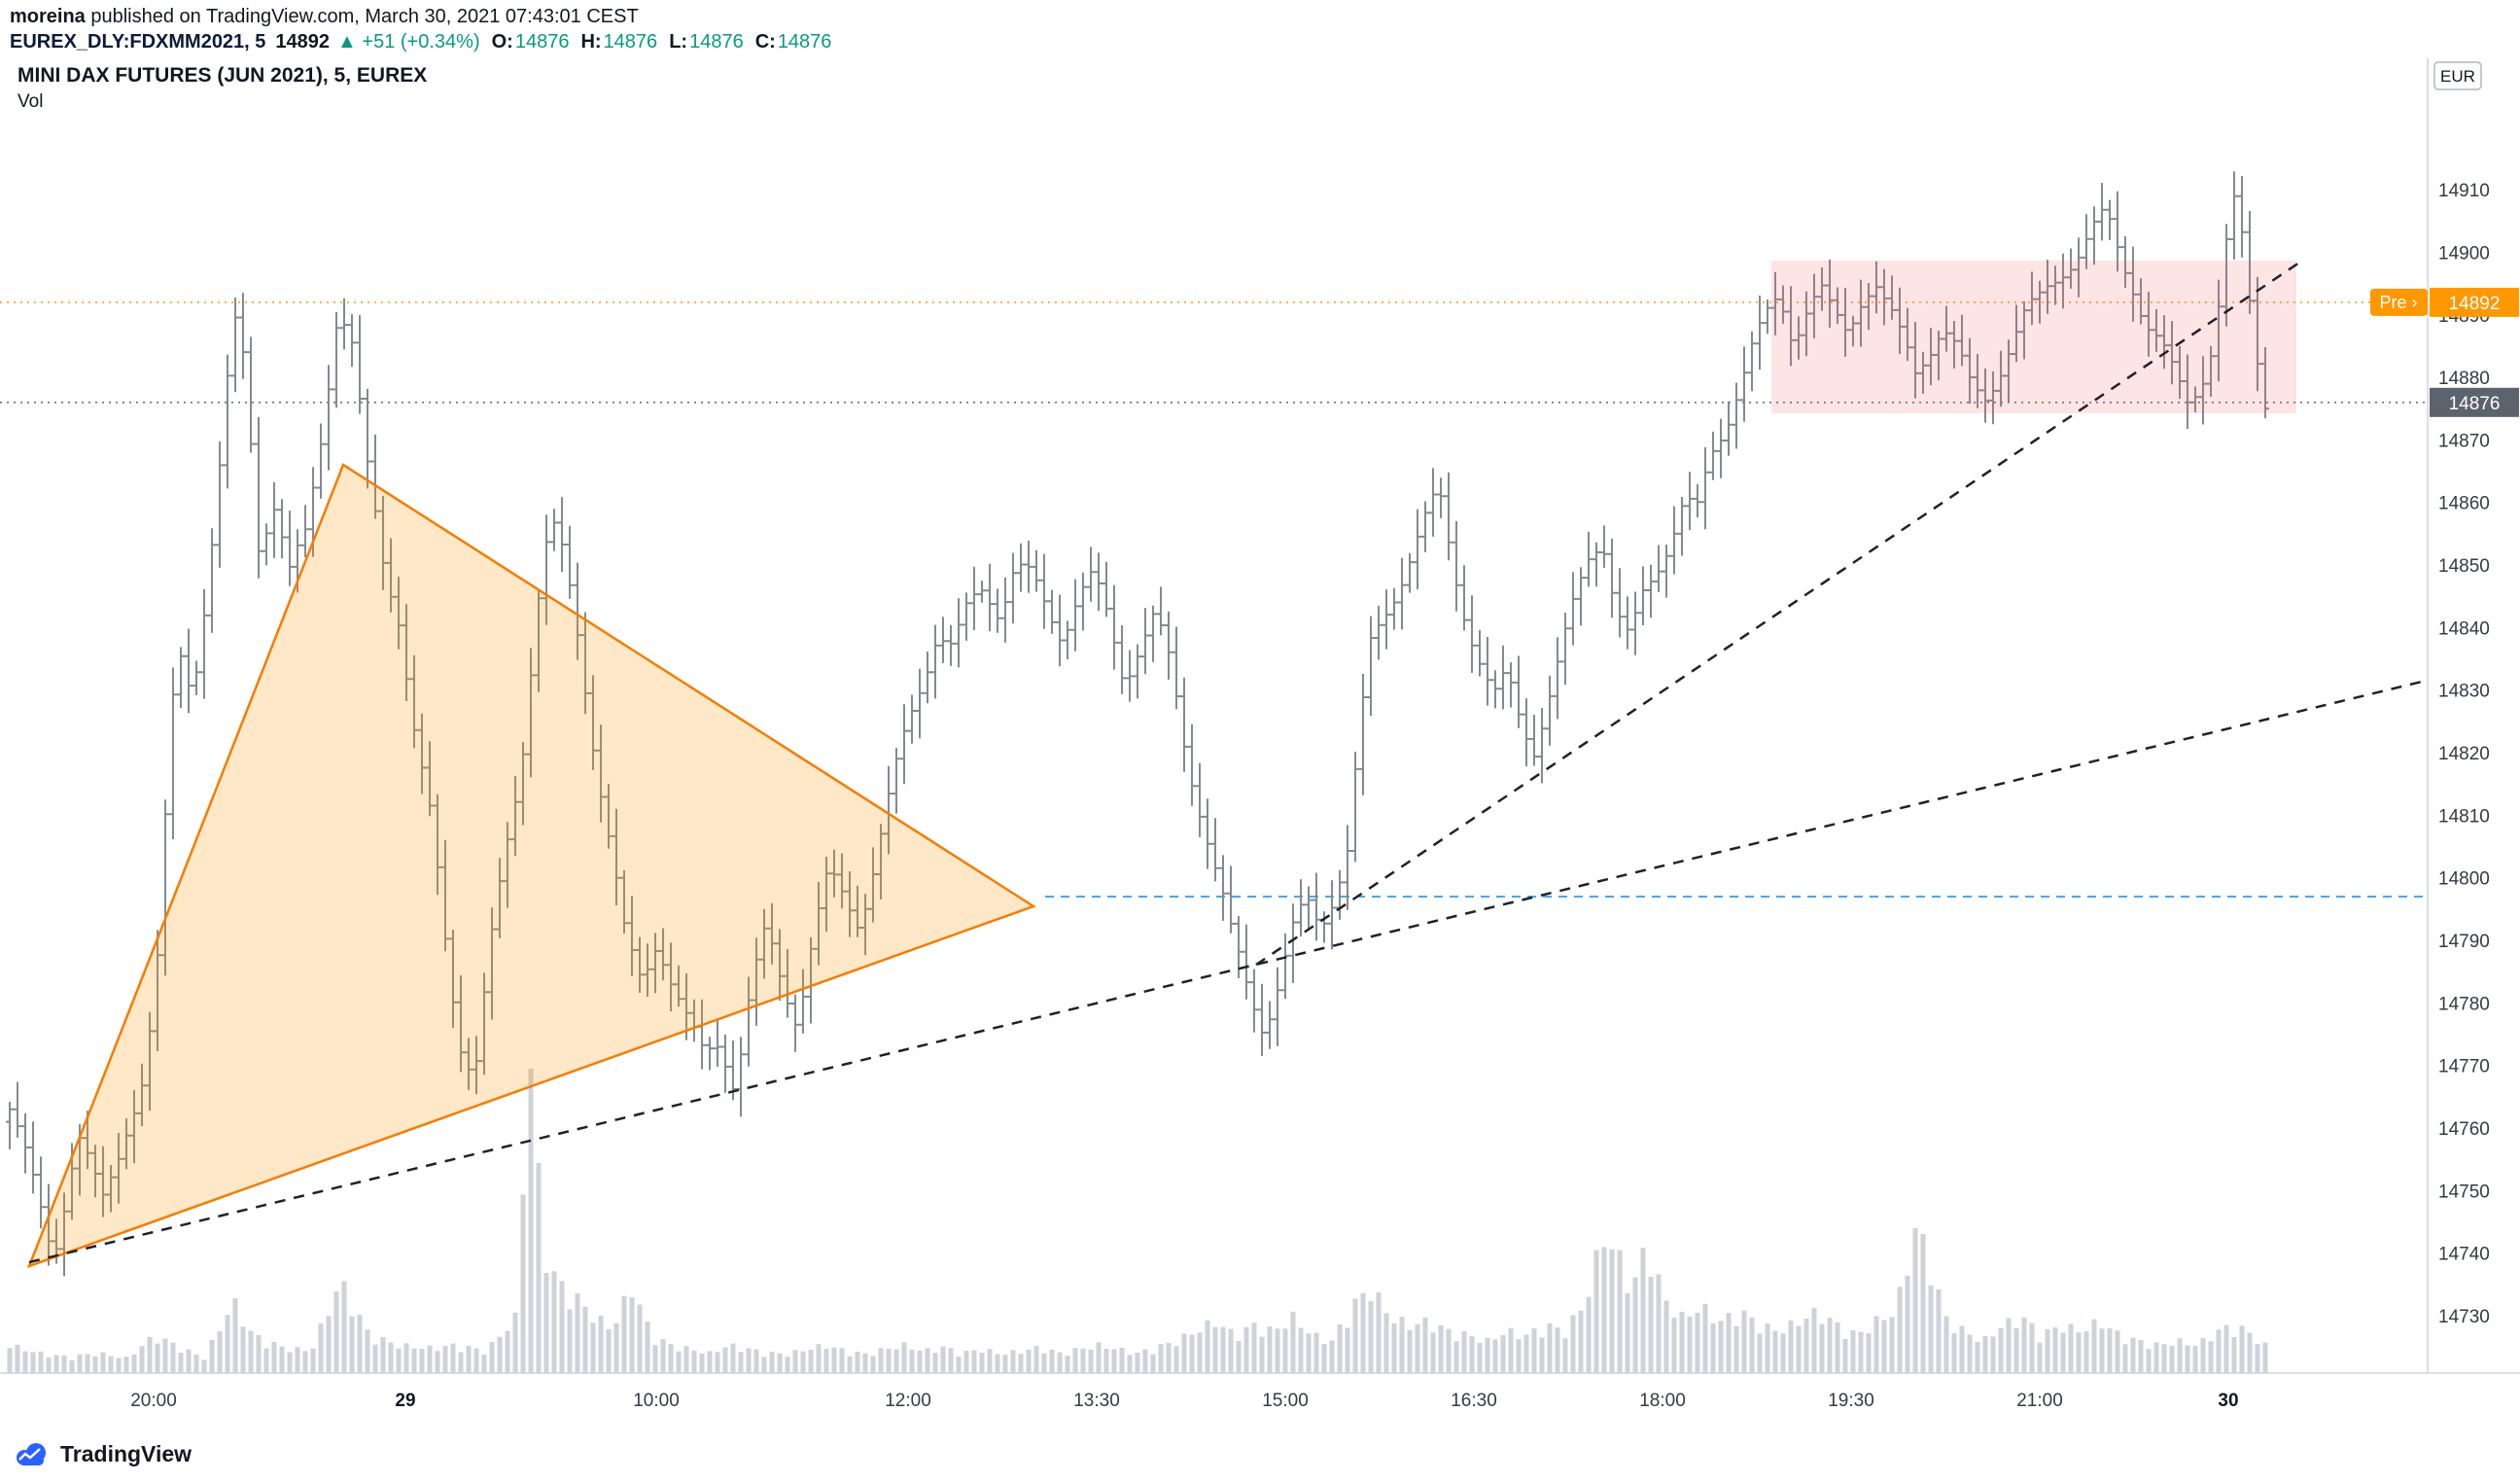 This screenshot has height=1482, width=2520. I want to click on brand-name: TradingView, so click(126, 1453).